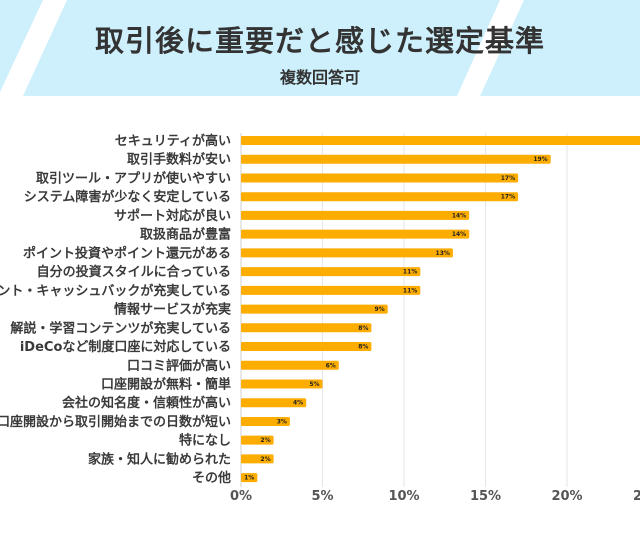 The height and width of the screenshot is (540, 640). Describe the element at coordinates (185, 235) in the screenshot. I see `category-label: 取扱商品が豊富` at that location.